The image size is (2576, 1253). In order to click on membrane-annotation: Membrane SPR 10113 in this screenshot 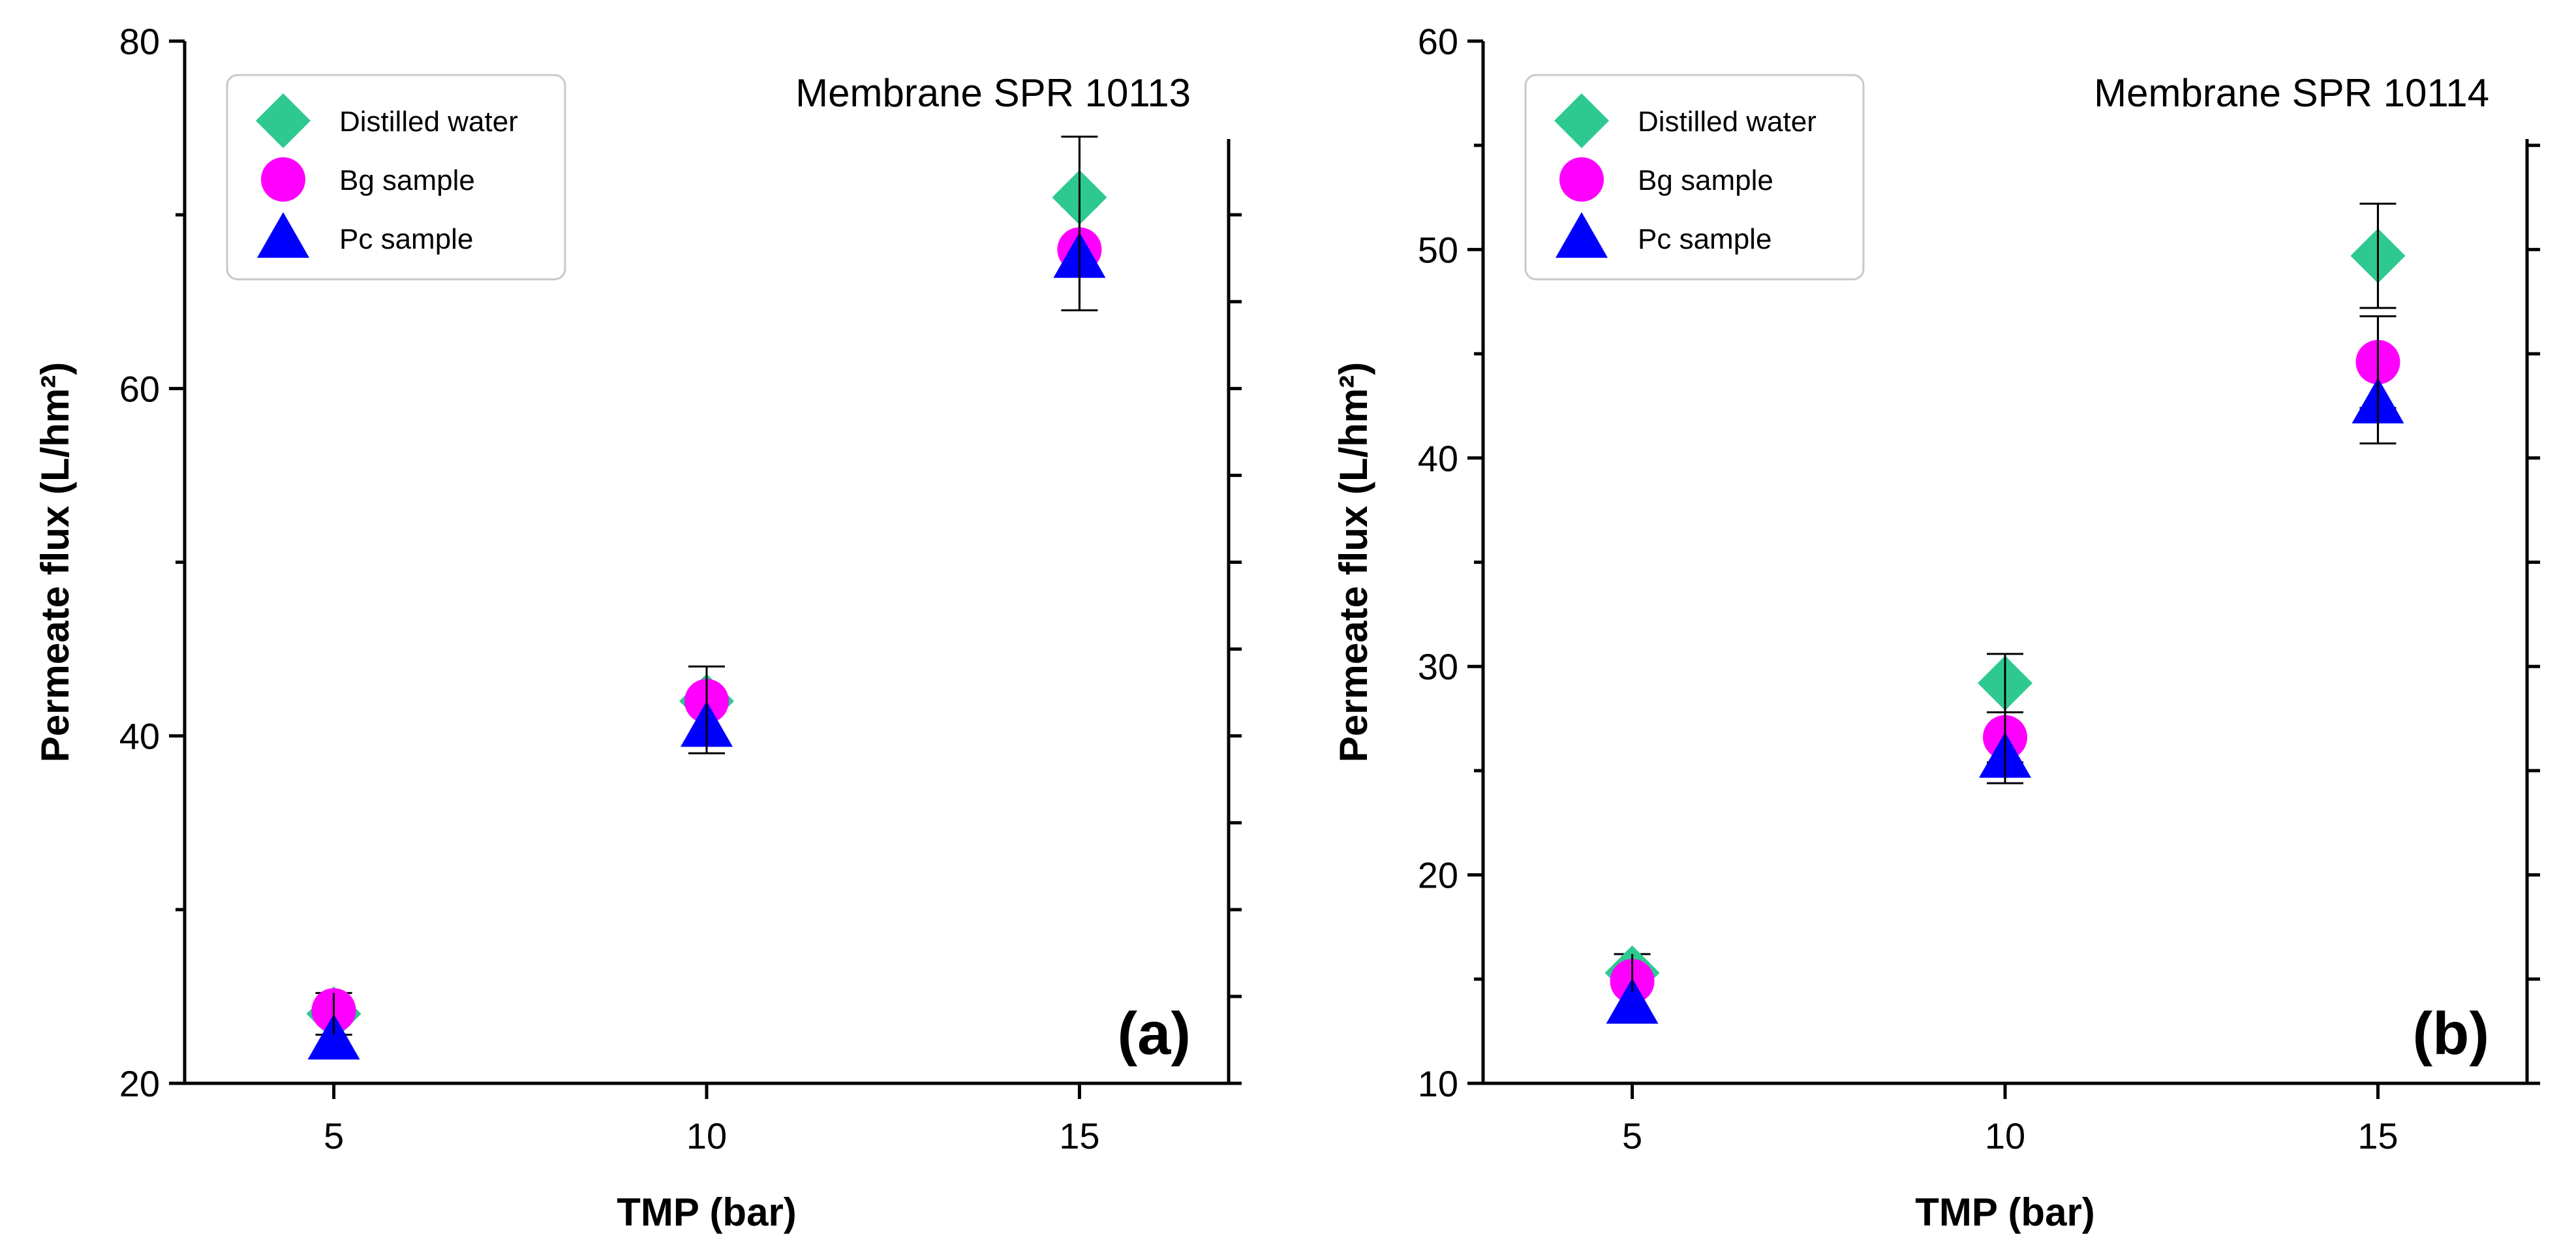, I will do `click(993, 93)`.